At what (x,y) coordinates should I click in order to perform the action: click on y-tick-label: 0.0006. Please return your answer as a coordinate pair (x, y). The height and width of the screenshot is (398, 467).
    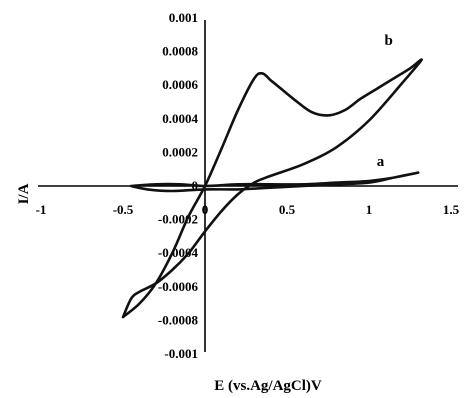
    Looking at the image, I should click on (180, 84).